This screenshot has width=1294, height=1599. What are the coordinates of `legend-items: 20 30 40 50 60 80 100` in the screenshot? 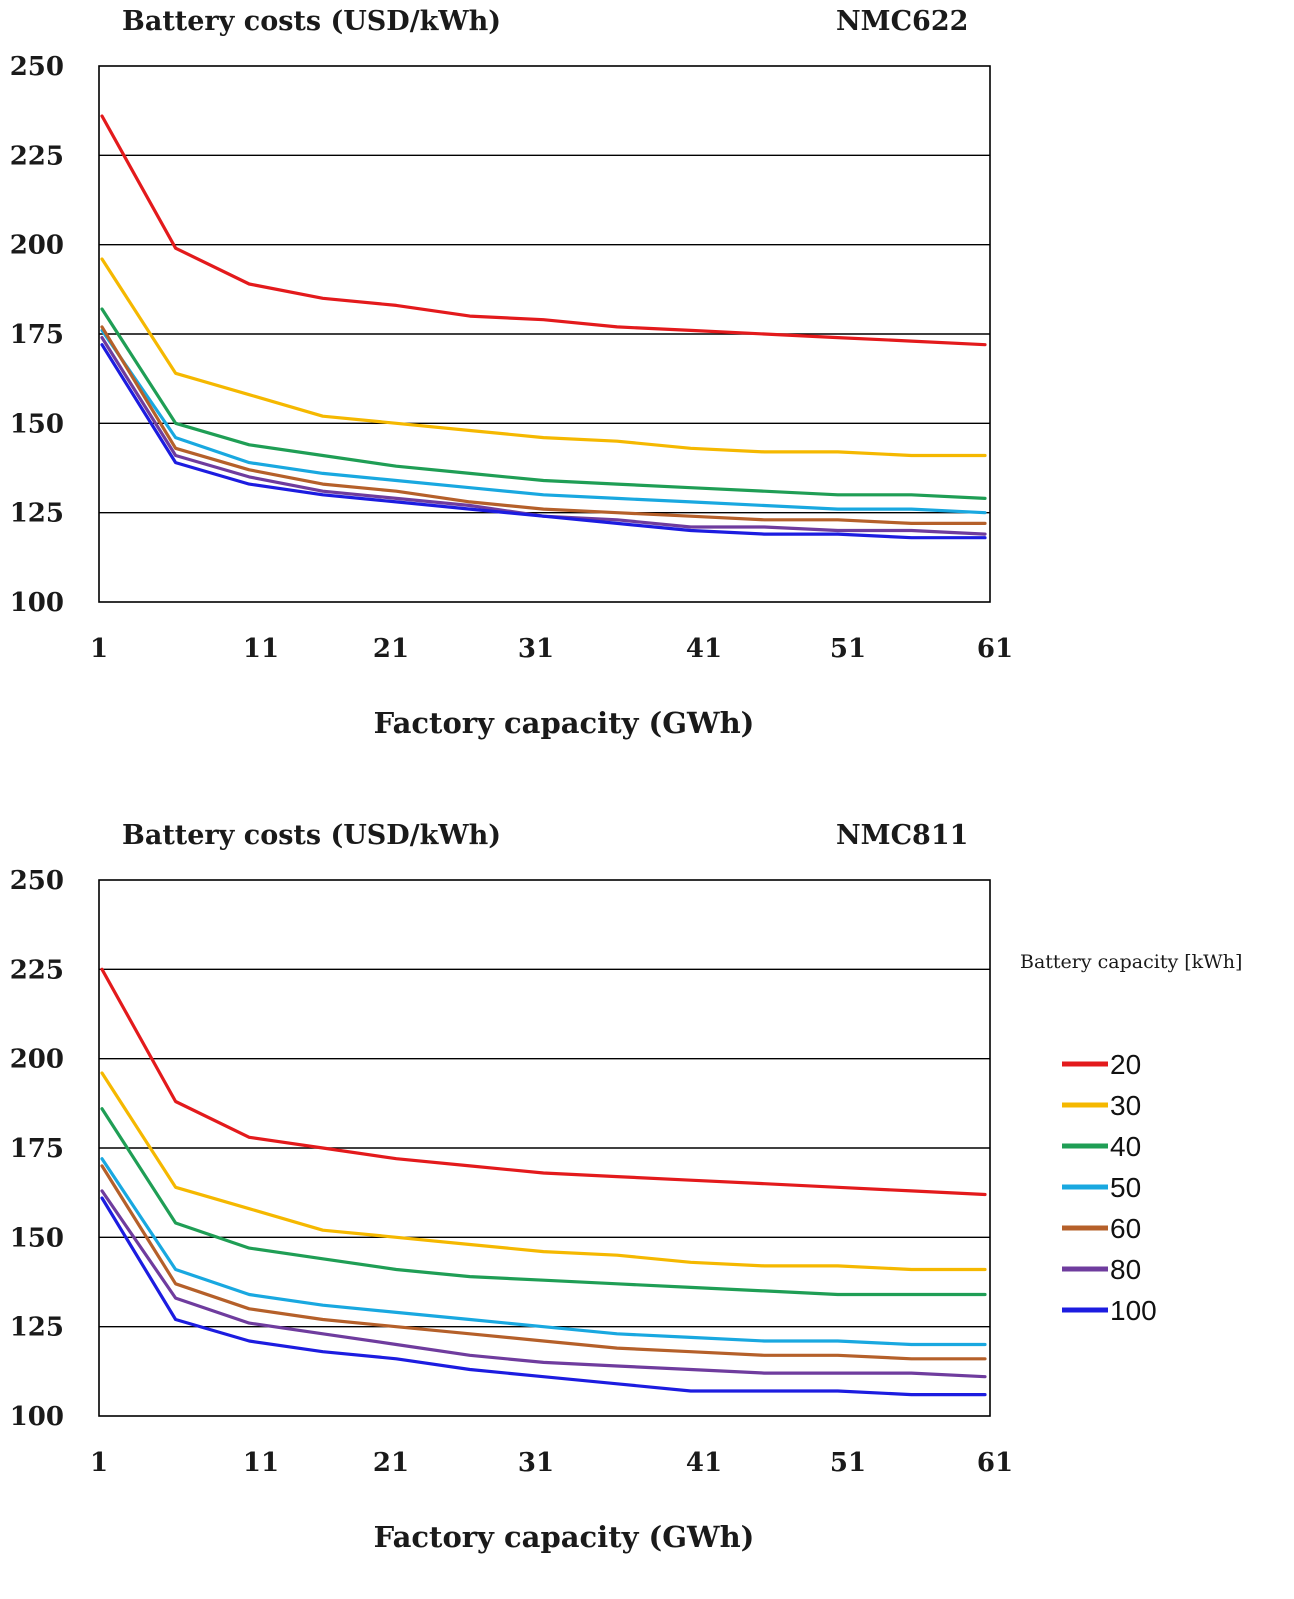 It's located at (1109, 1187).